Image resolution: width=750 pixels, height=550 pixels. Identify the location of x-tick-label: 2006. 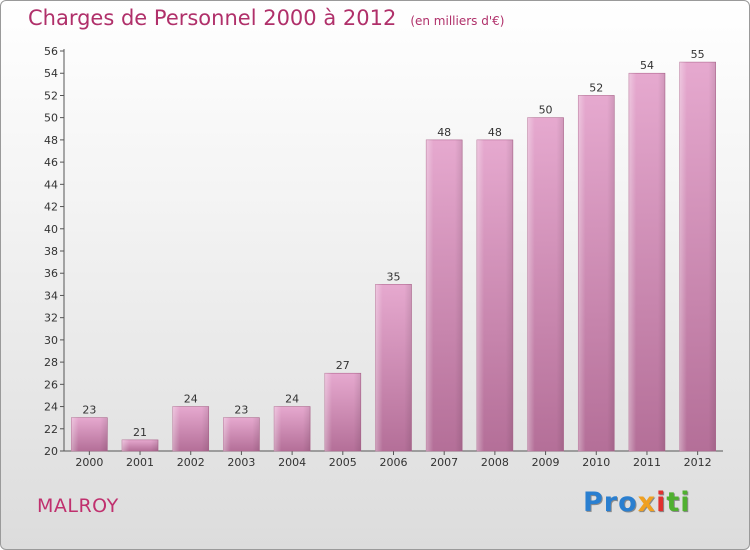
(394, 462).